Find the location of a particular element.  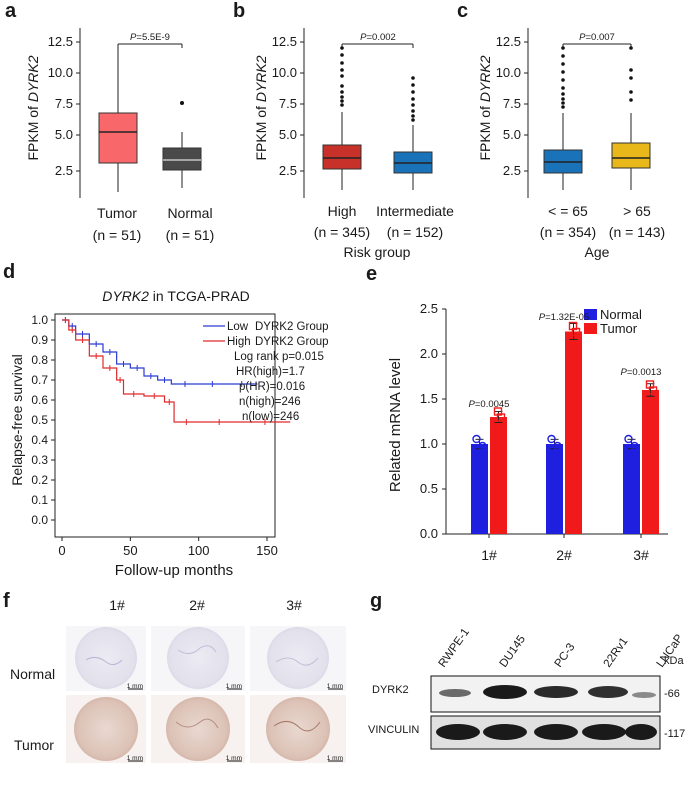

ihc-normal-3: 1 mm is located at coordinates (298, 658).